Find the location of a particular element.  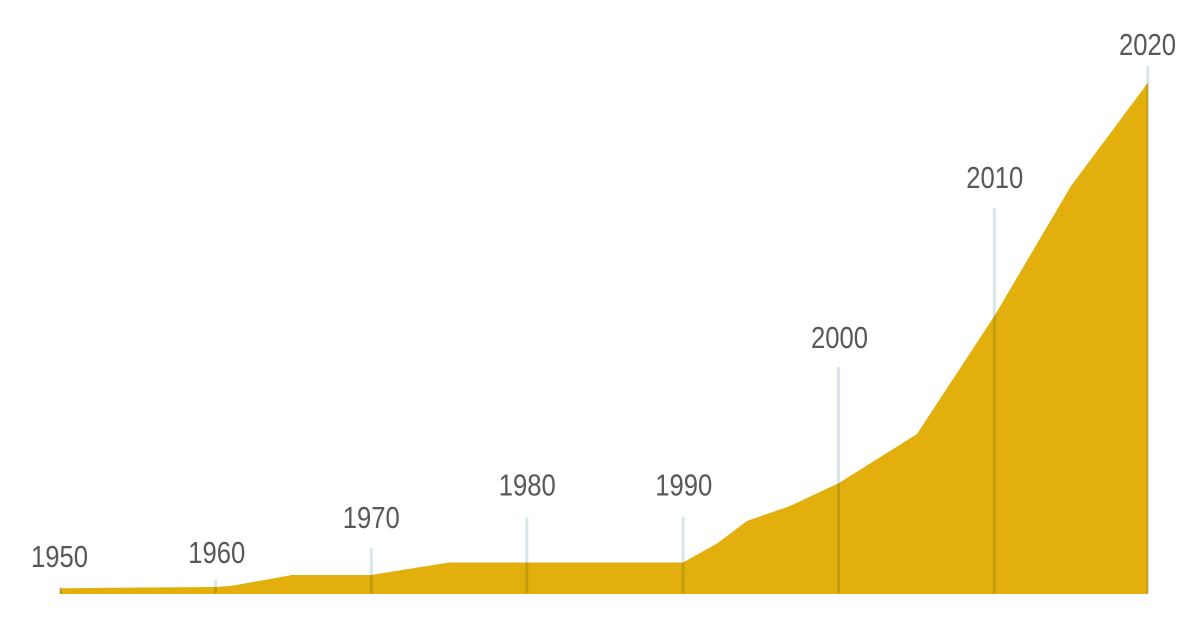

svg-text: 2010 is located at coordinates (994, 177).